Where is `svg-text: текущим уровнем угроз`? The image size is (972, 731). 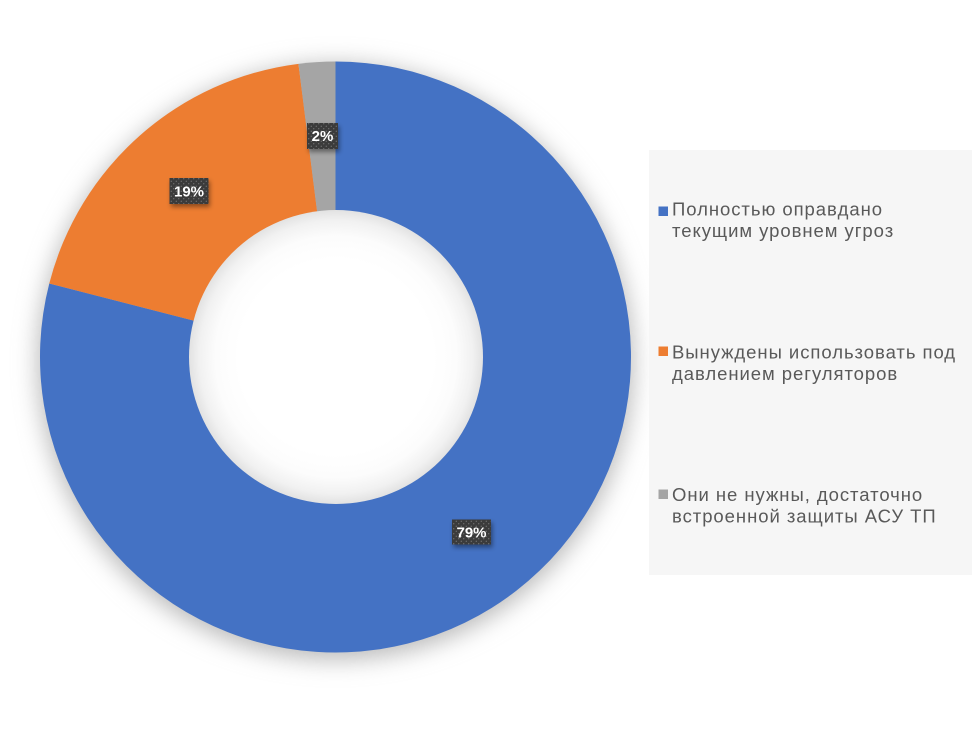
svg-text: текущим уровнем угроз is located at coordinates (783, 230).